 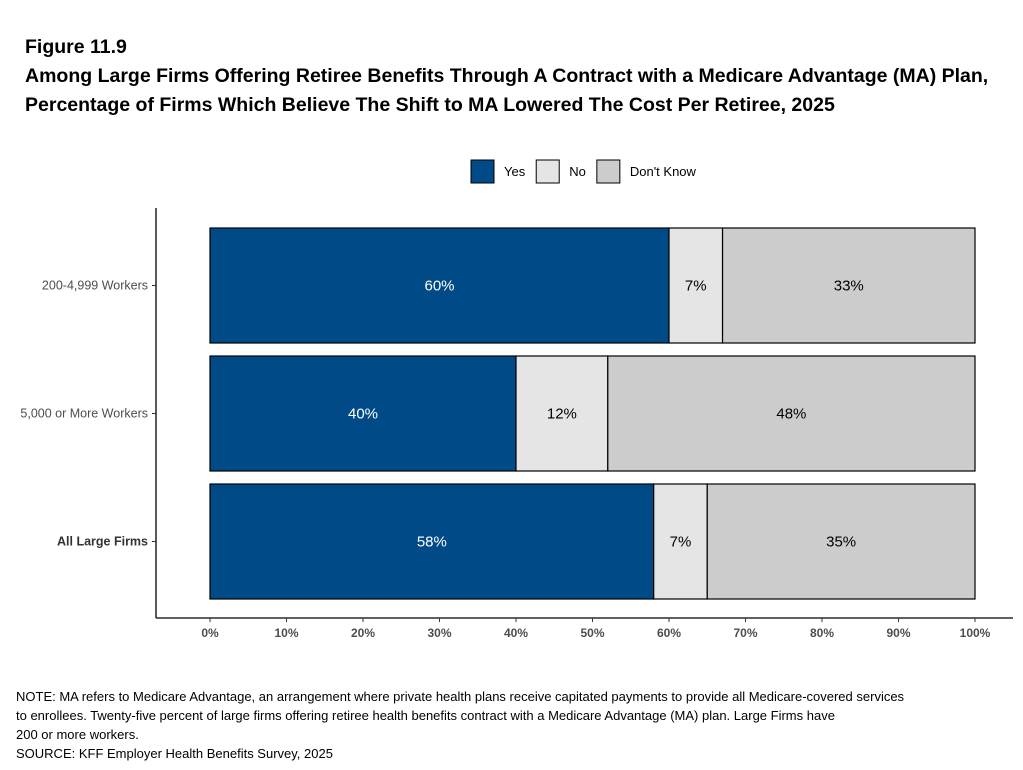 I want to click on x-tick-label: 60%, so click(x=669, y=633).